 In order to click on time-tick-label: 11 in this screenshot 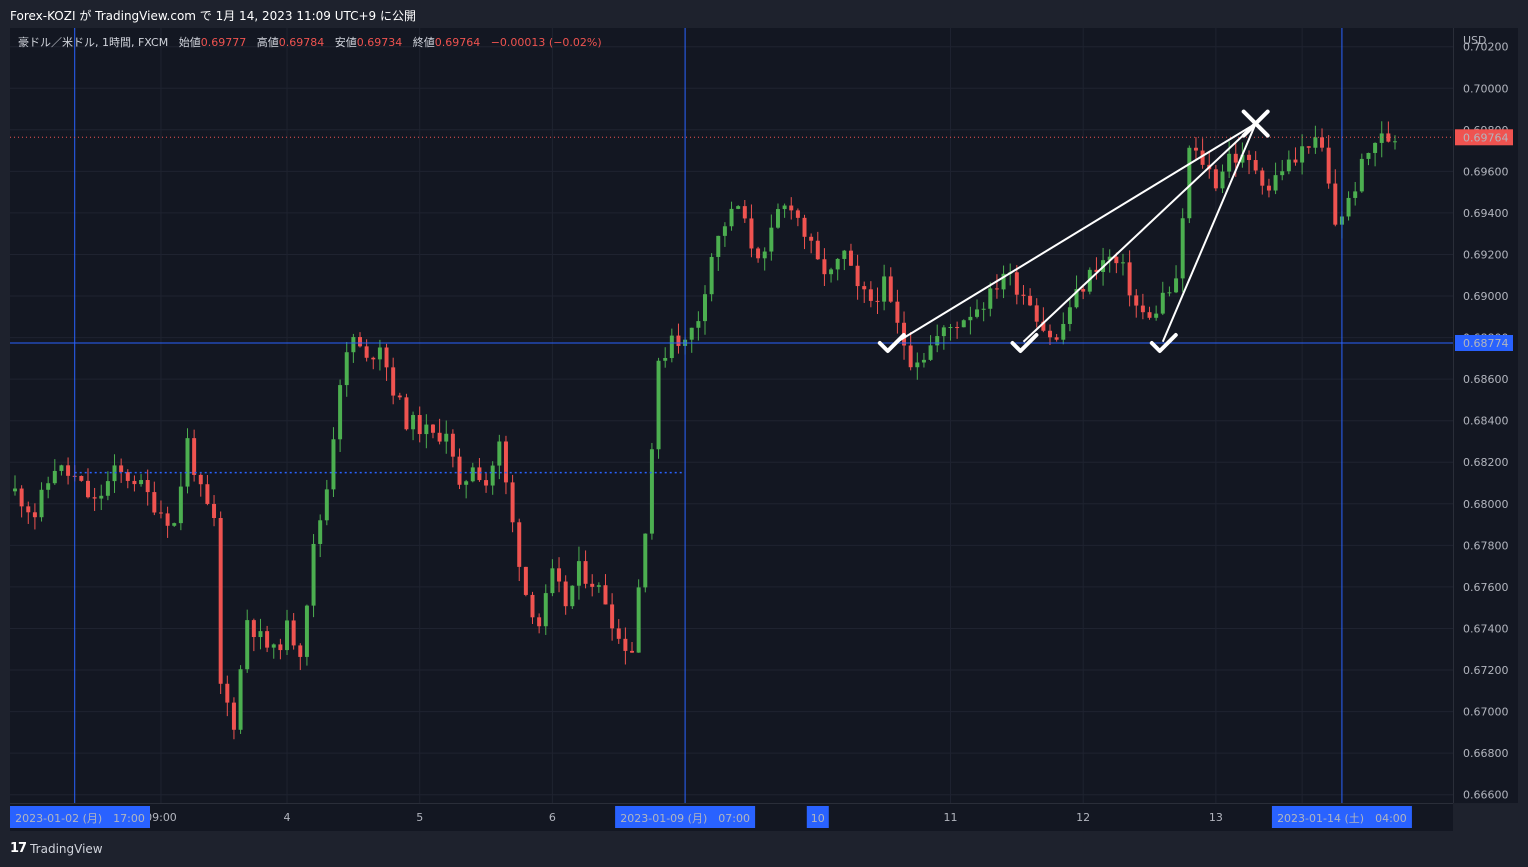, I will do `click(950, 817)`.